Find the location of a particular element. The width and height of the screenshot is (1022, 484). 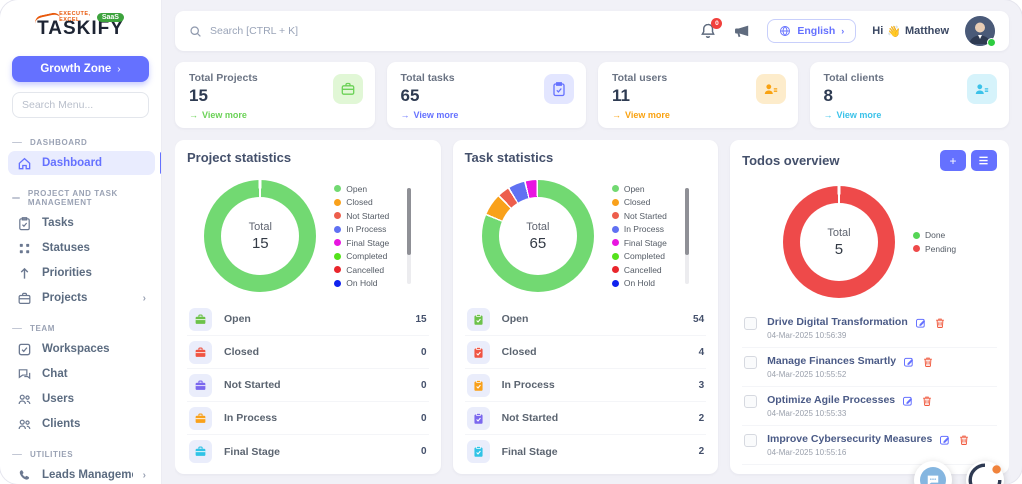

sidebar-item-priorities: Priorities is located at coordinates (81, 273).